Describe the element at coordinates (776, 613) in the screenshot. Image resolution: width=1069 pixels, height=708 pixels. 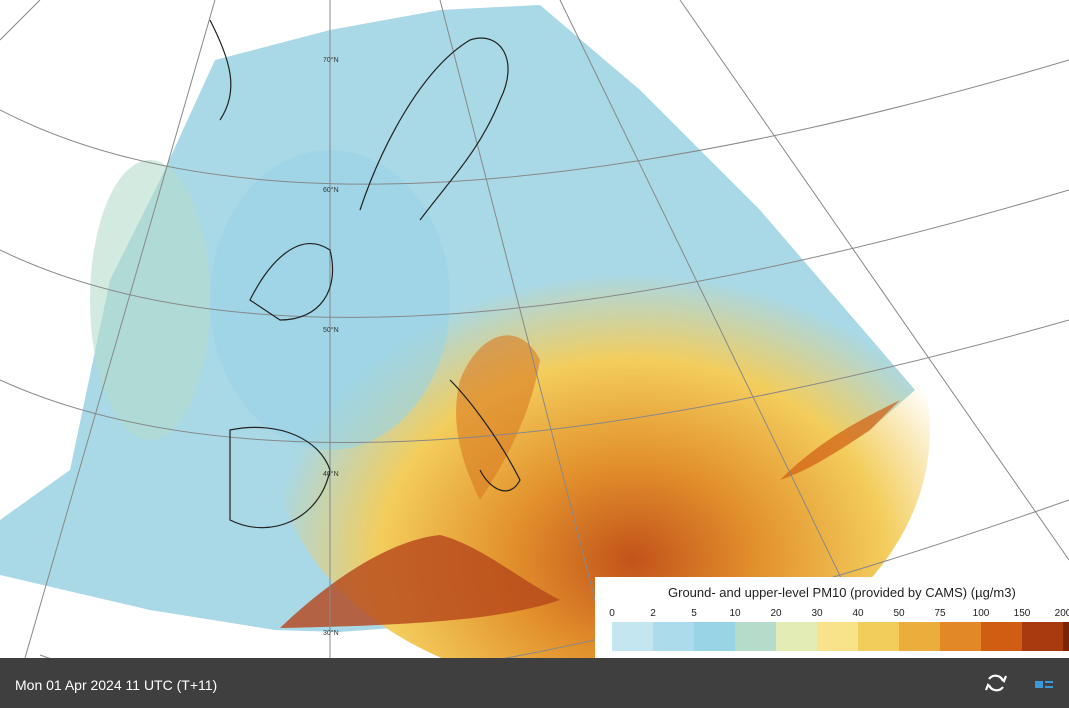
I see `scale-label: 20` at that location.